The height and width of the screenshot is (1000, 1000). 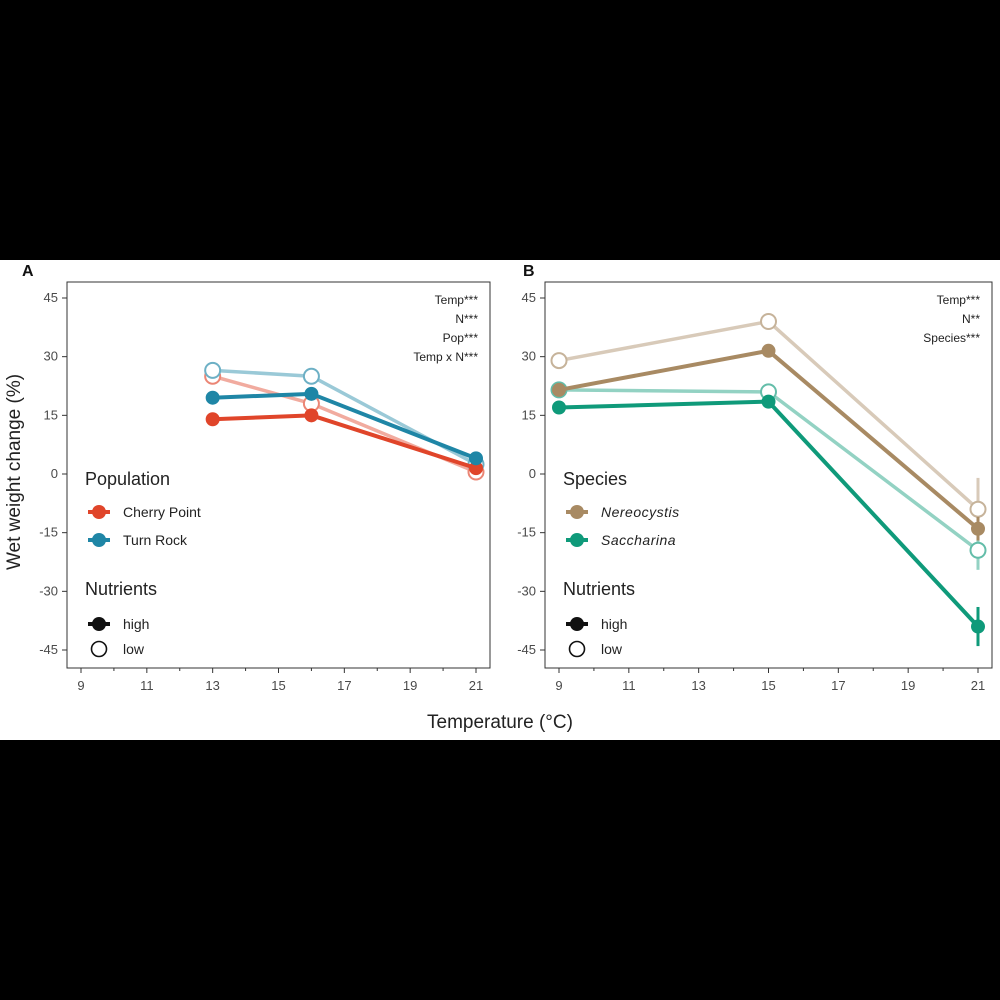 What do you see at coordinates (344, 442) in the screenshot?
I see `series-cherry-point-high` at bounding box center [344, 442].